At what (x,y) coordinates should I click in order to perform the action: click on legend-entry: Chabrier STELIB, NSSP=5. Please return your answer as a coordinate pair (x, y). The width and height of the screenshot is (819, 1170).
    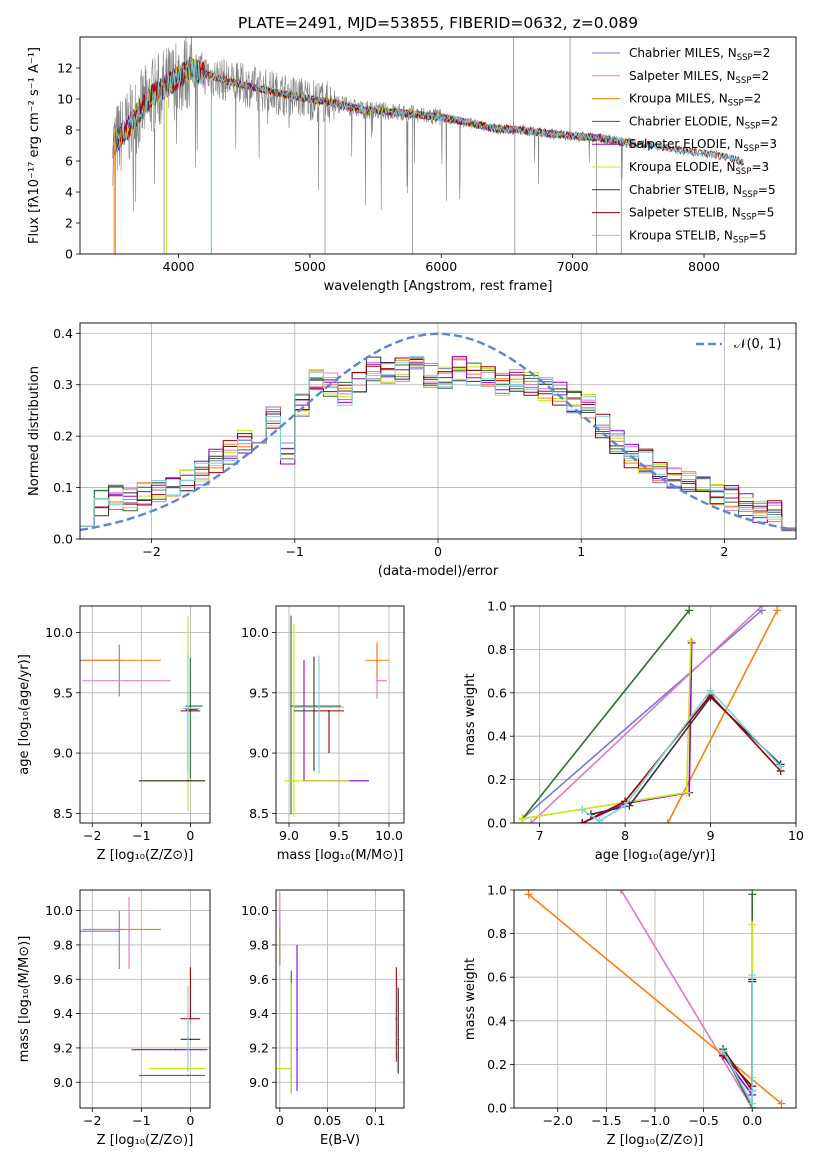
    Looking at the image, I should click on (702, 191).